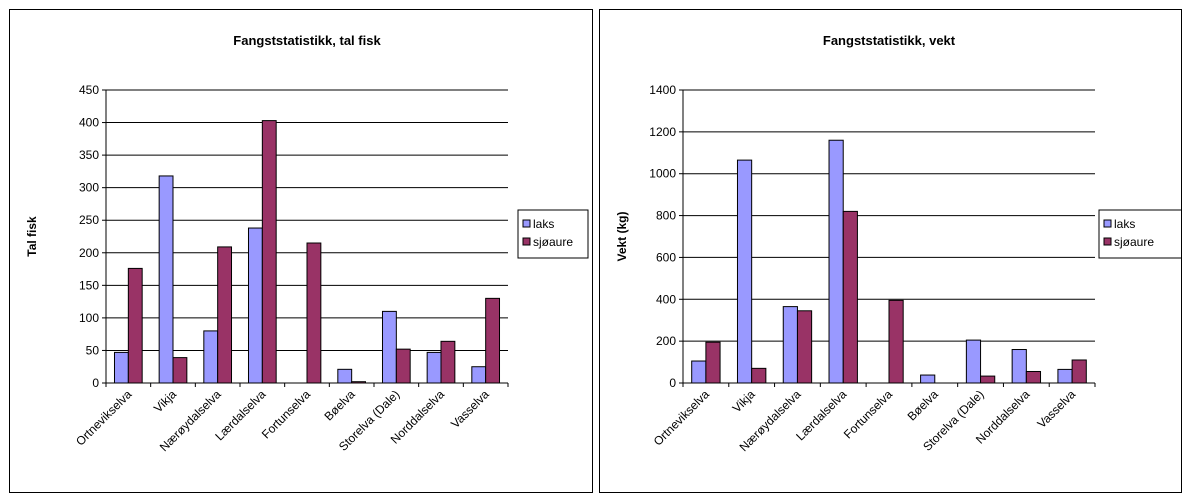 The width and height of the screenshot is (1182, 493). I want to click on y-tick-label: 250, so click(89, 220).